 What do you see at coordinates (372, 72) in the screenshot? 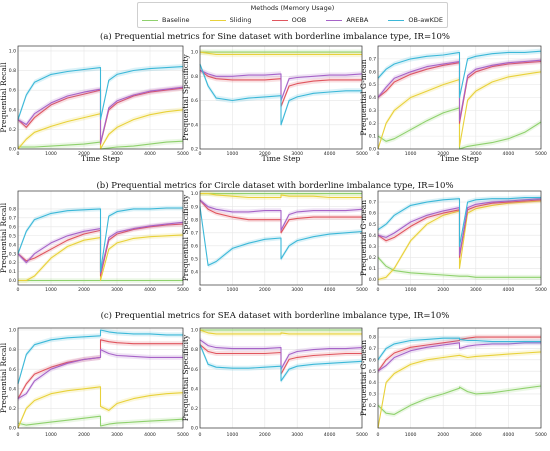
I see `y-tick-label: 0.6` at bounding box center [372, 72].